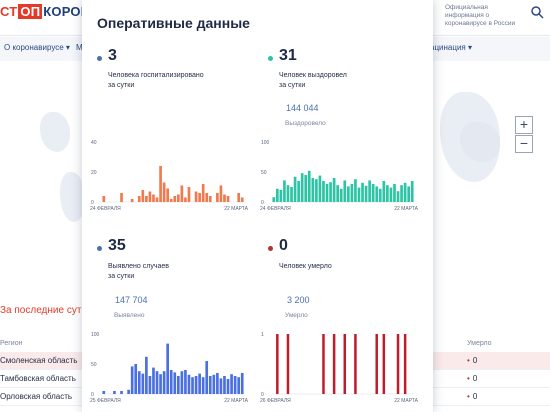 The width and height of the screenshot is (550, 412). What do you see at coordinates (79, 47) in the screenshot?
I see `nav-item-m: М` at bounding box center [79, 47].